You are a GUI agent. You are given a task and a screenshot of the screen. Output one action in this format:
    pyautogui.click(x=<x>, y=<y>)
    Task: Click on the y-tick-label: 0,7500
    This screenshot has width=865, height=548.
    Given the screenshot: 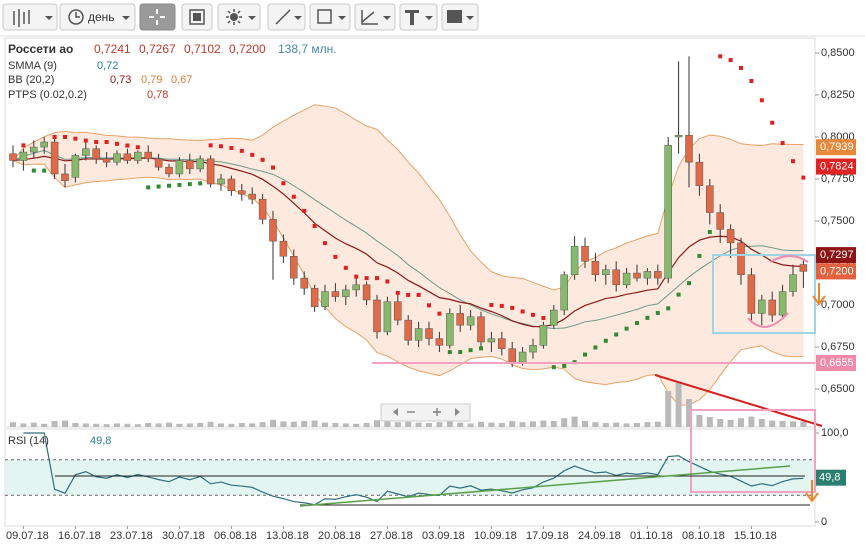 What is the action you would take?
    pyautogui.click(x=838, y=221)
    